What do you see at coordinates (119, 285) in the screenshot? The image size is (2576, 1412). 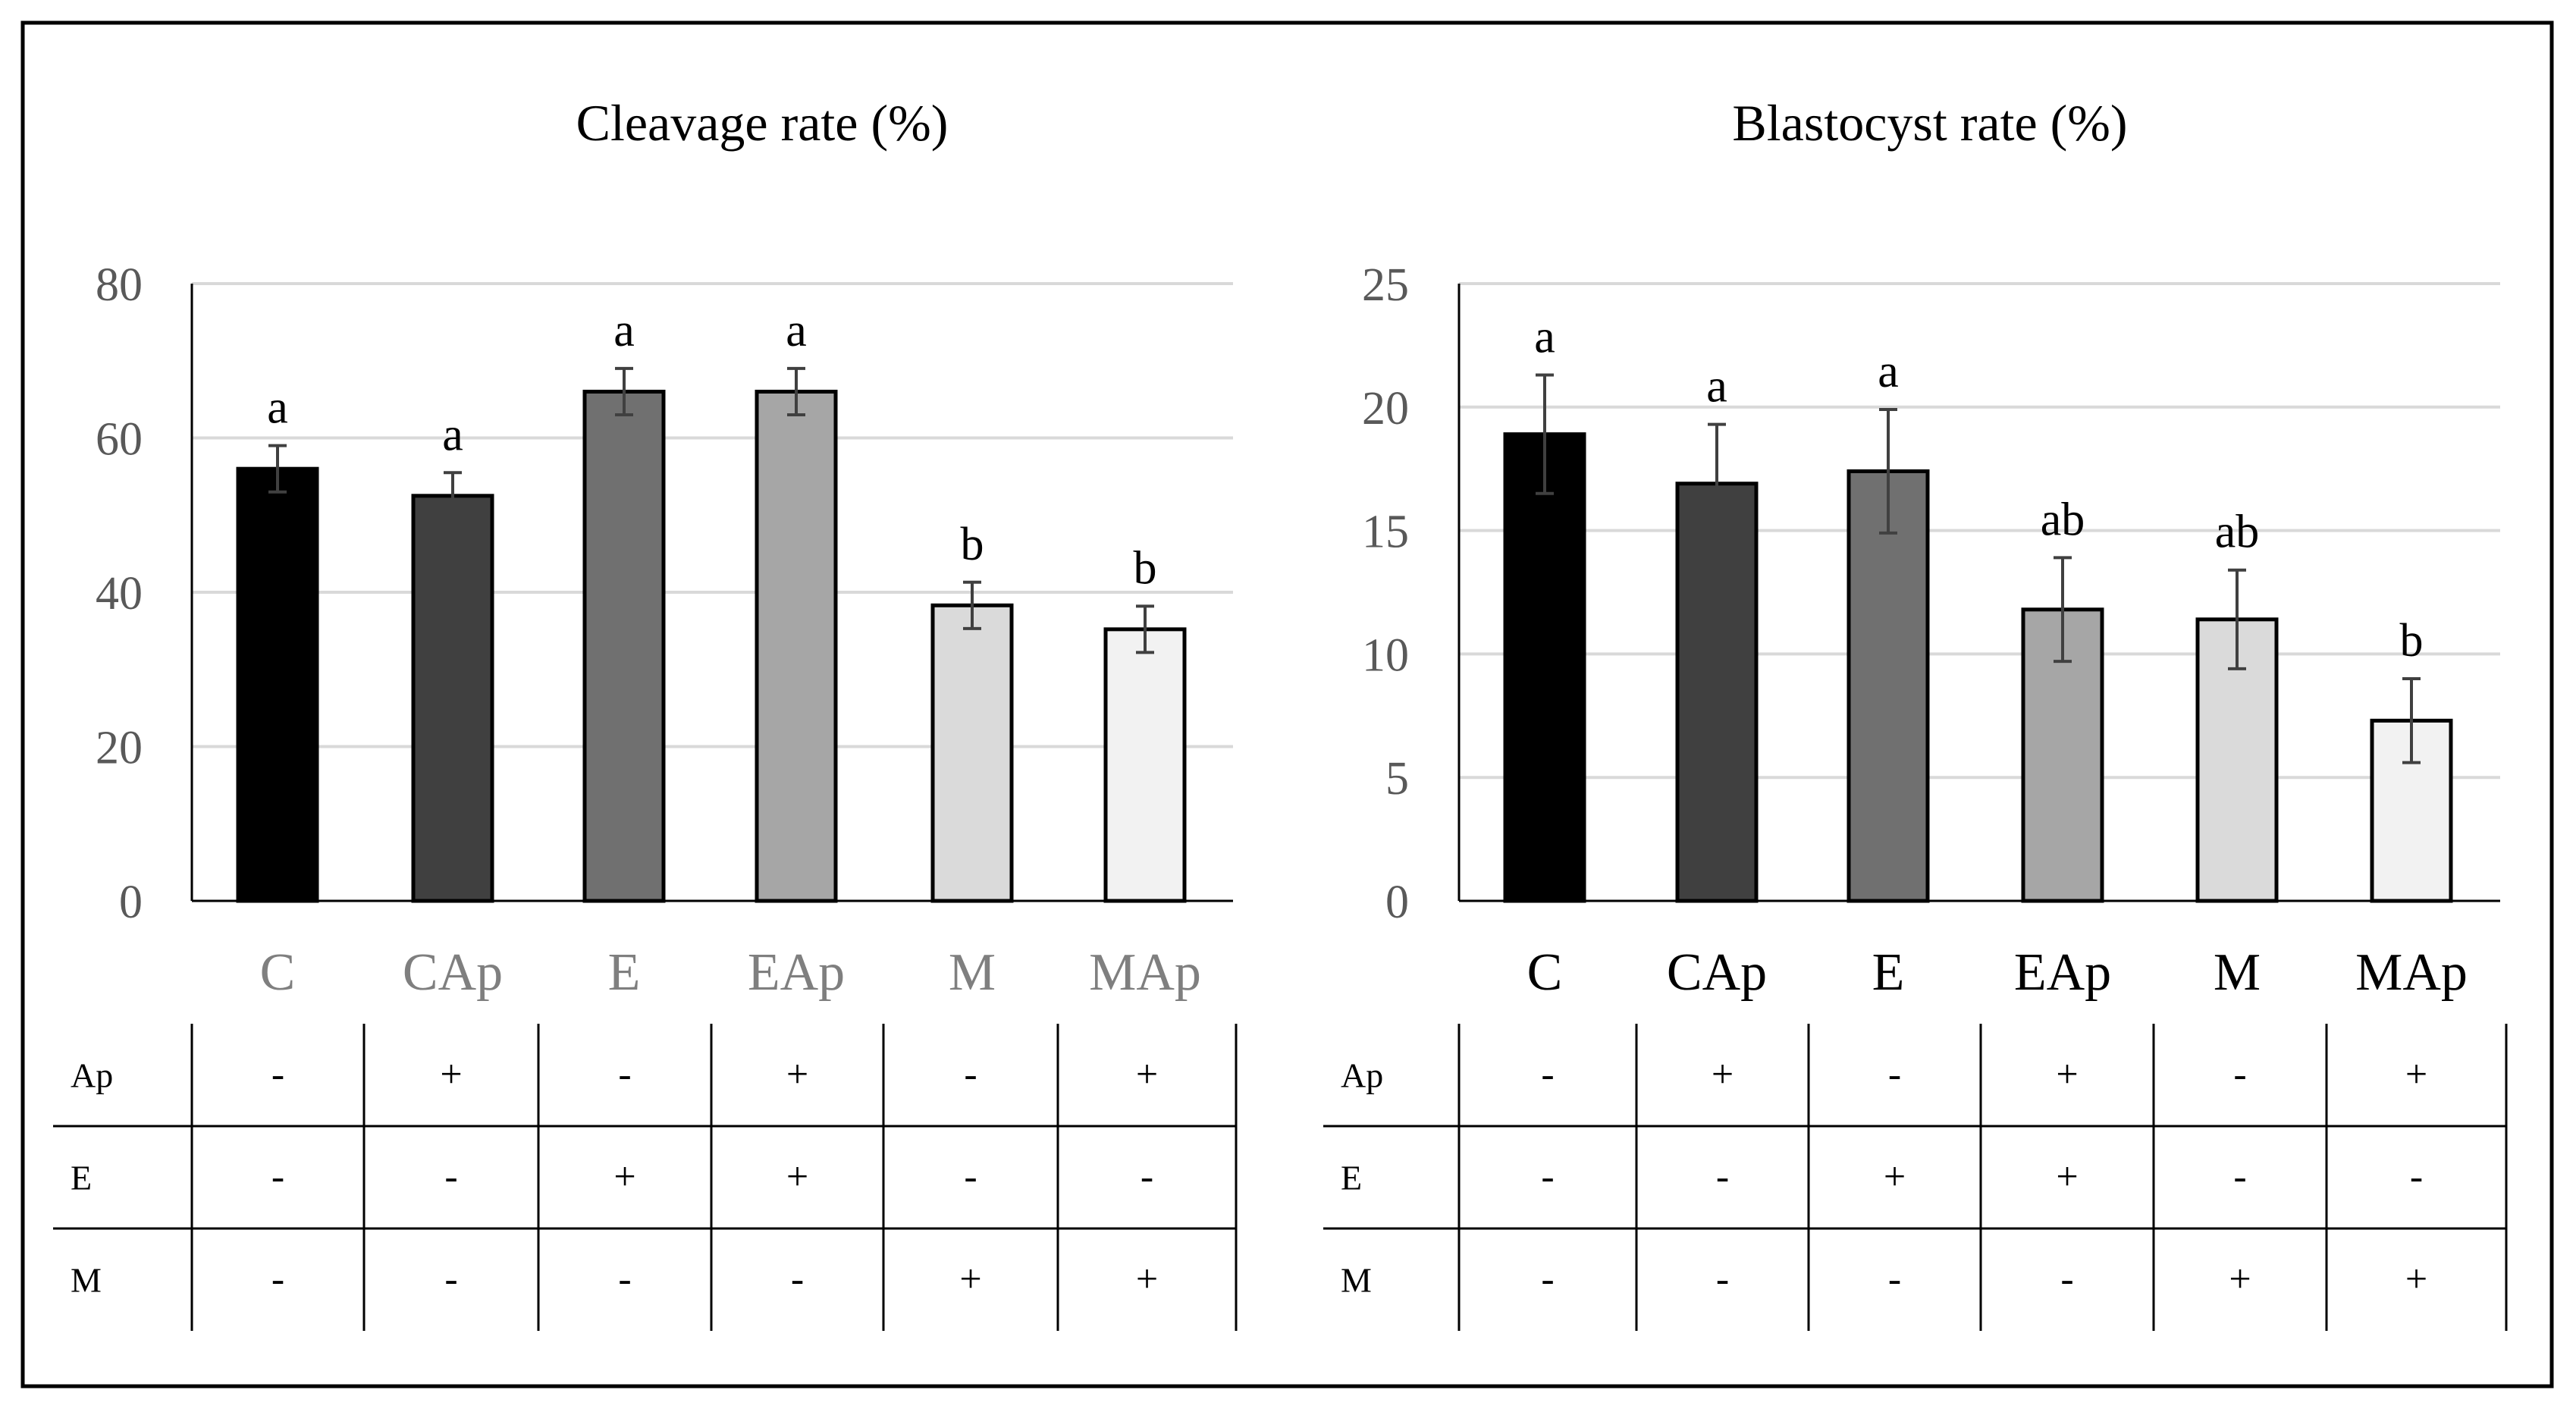 I see `y-tick-label: 80` at bounding box center [119, 285].